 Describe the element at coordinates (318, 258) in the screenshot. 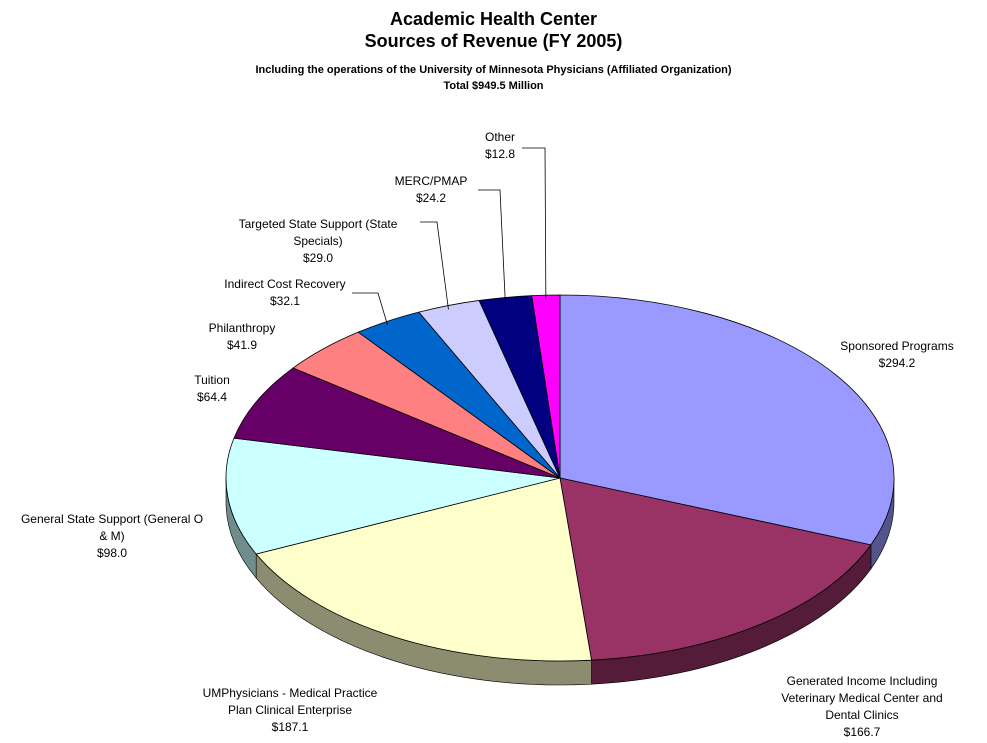

I see `value-label: $29.0` at that location.